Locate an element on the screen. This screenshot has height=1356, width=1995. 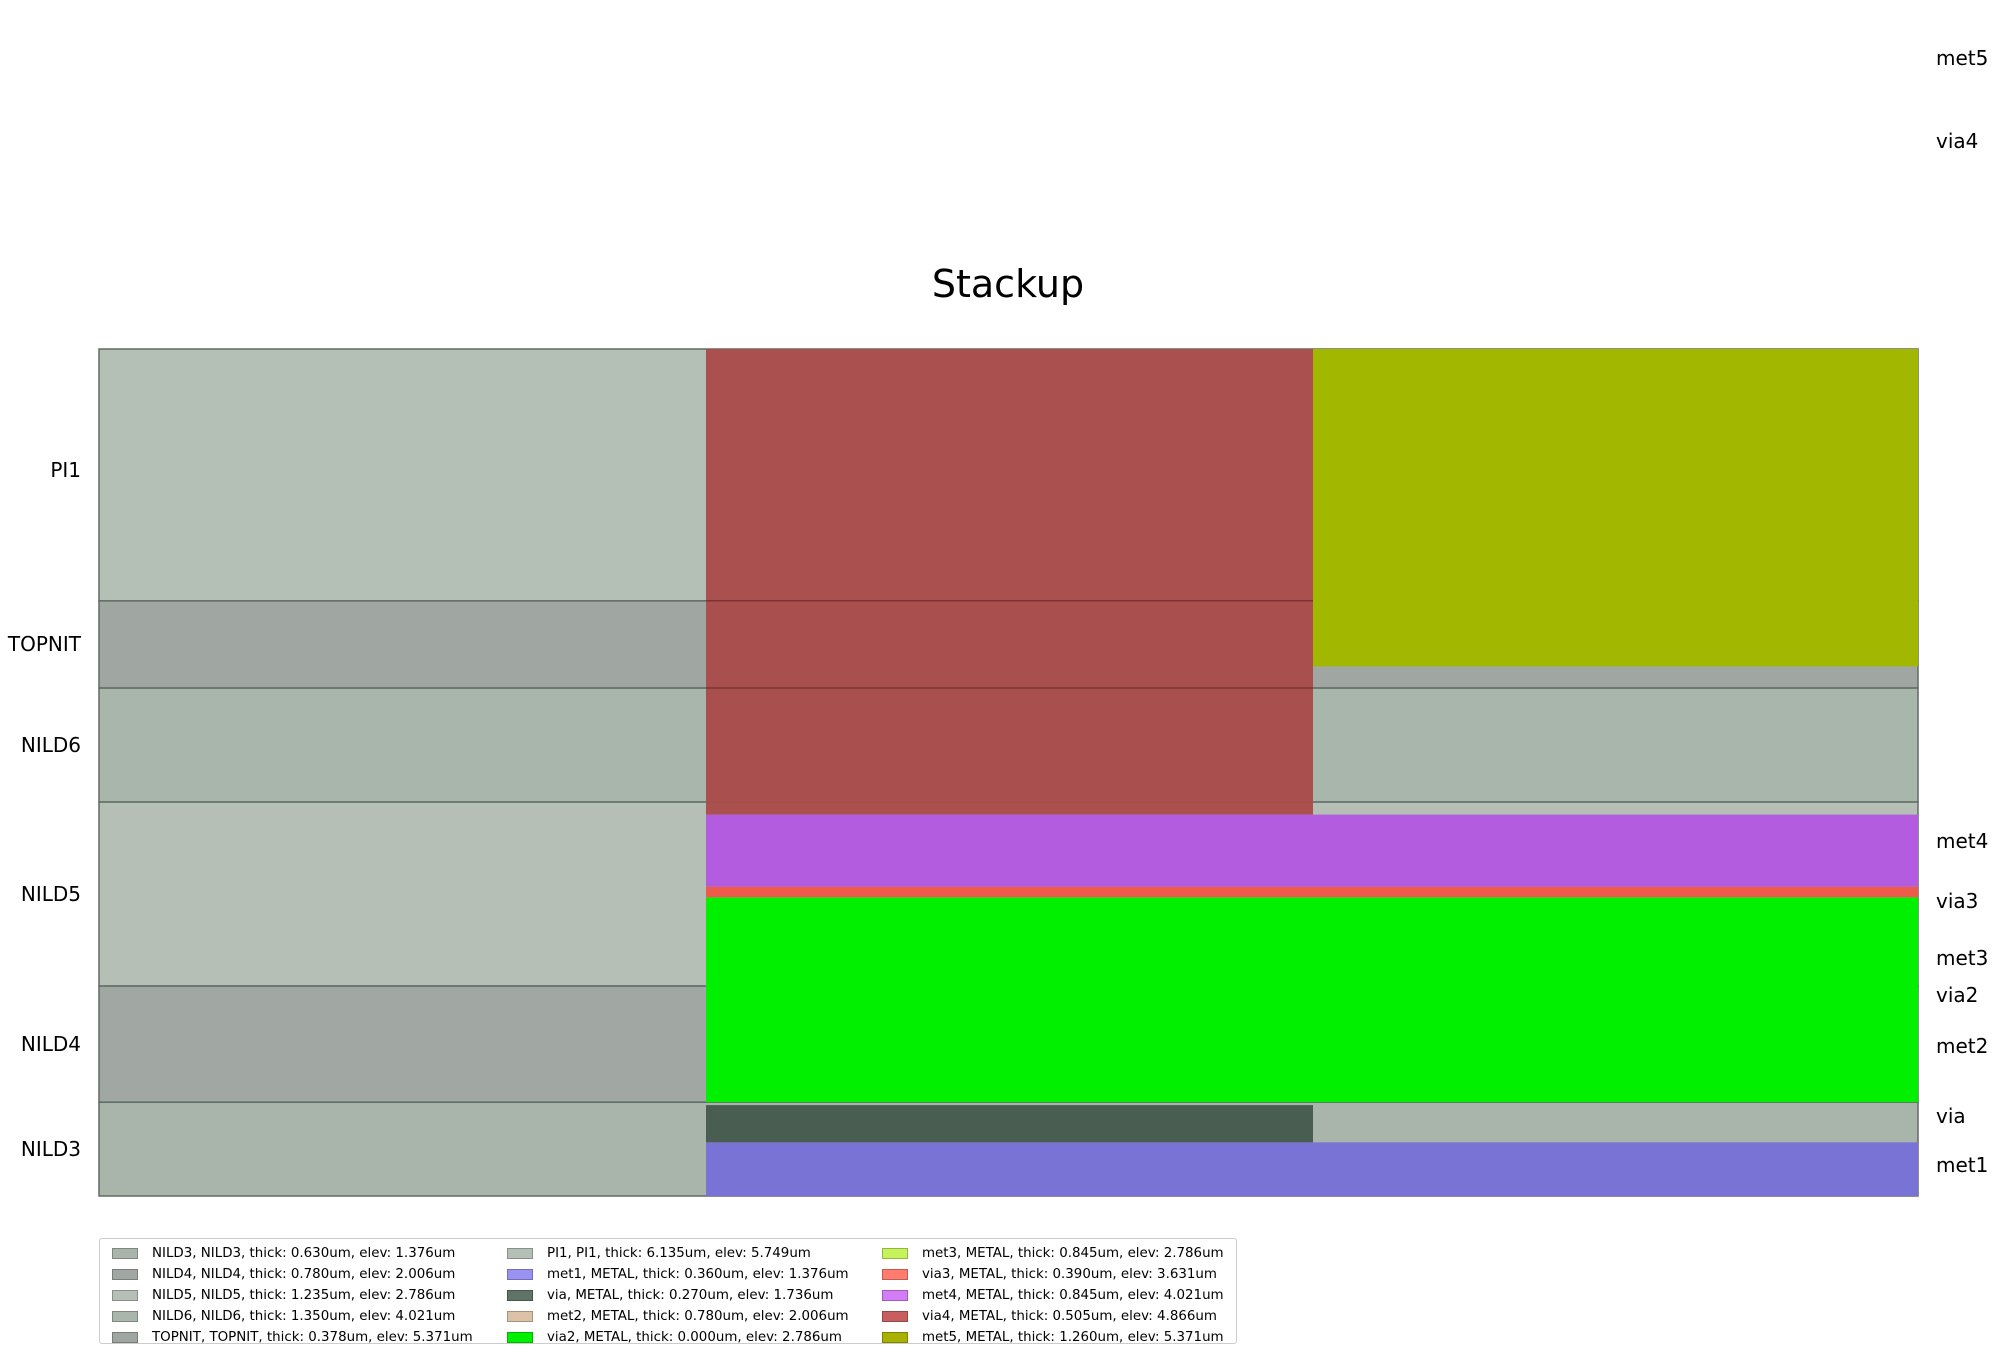
label-met1: met1 is located at coordinates (1962, 1164).